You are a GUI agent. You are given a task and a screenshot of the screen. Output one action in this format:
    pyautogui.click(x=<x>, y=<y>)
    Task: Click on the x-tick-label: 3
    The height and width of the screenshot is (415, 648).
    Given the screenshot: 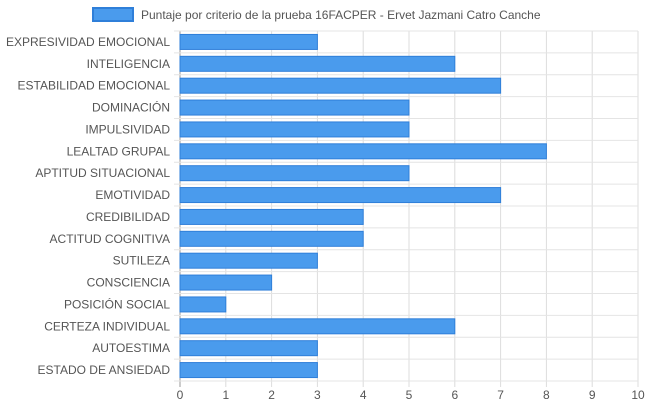 What is the action you would take?
    pyautogui.click(x=317, y=395)
    